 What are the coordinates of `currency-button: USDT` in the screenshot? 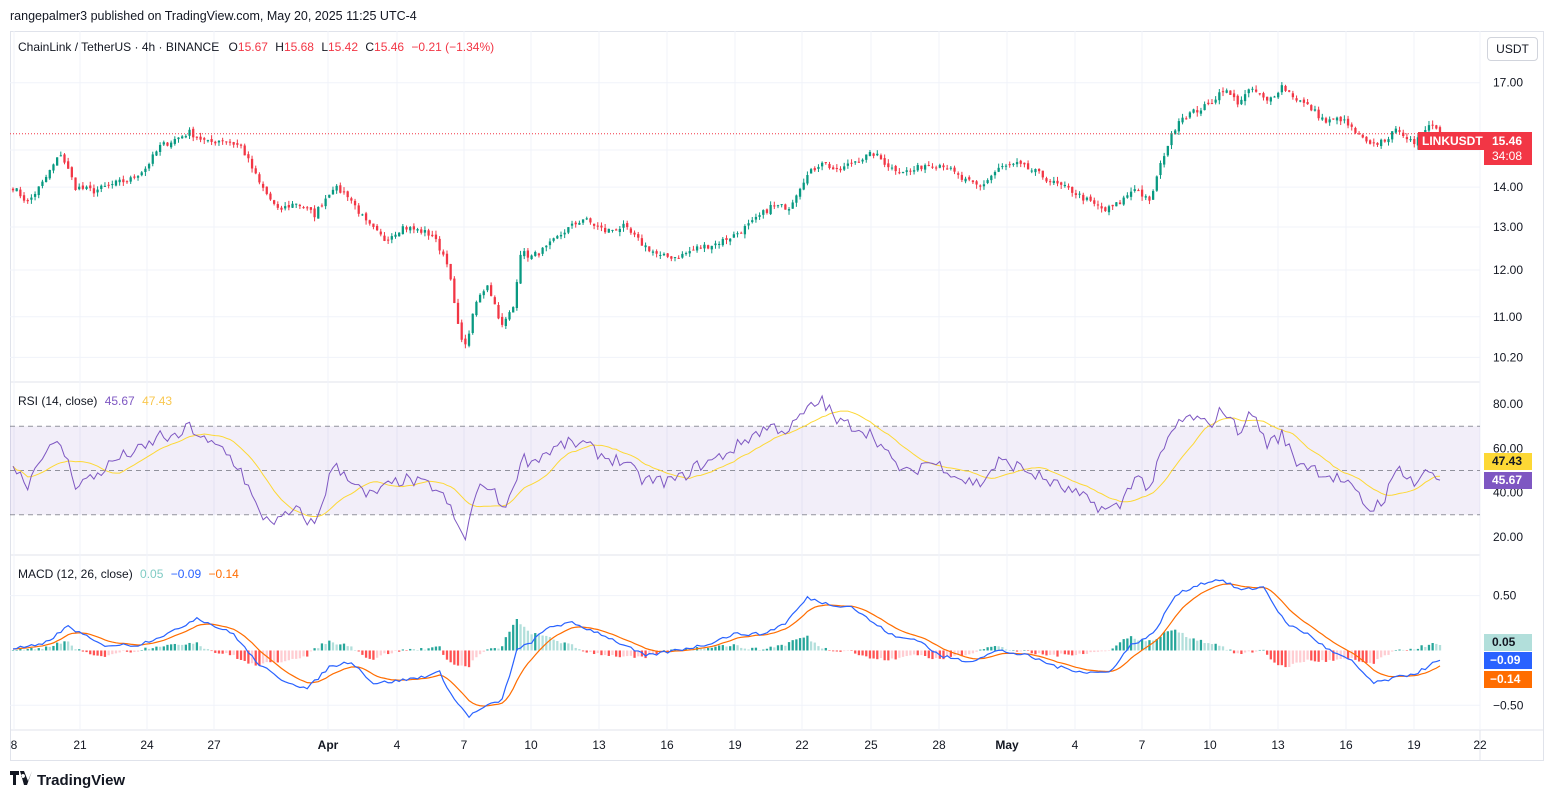 It's located at (1512, 49).